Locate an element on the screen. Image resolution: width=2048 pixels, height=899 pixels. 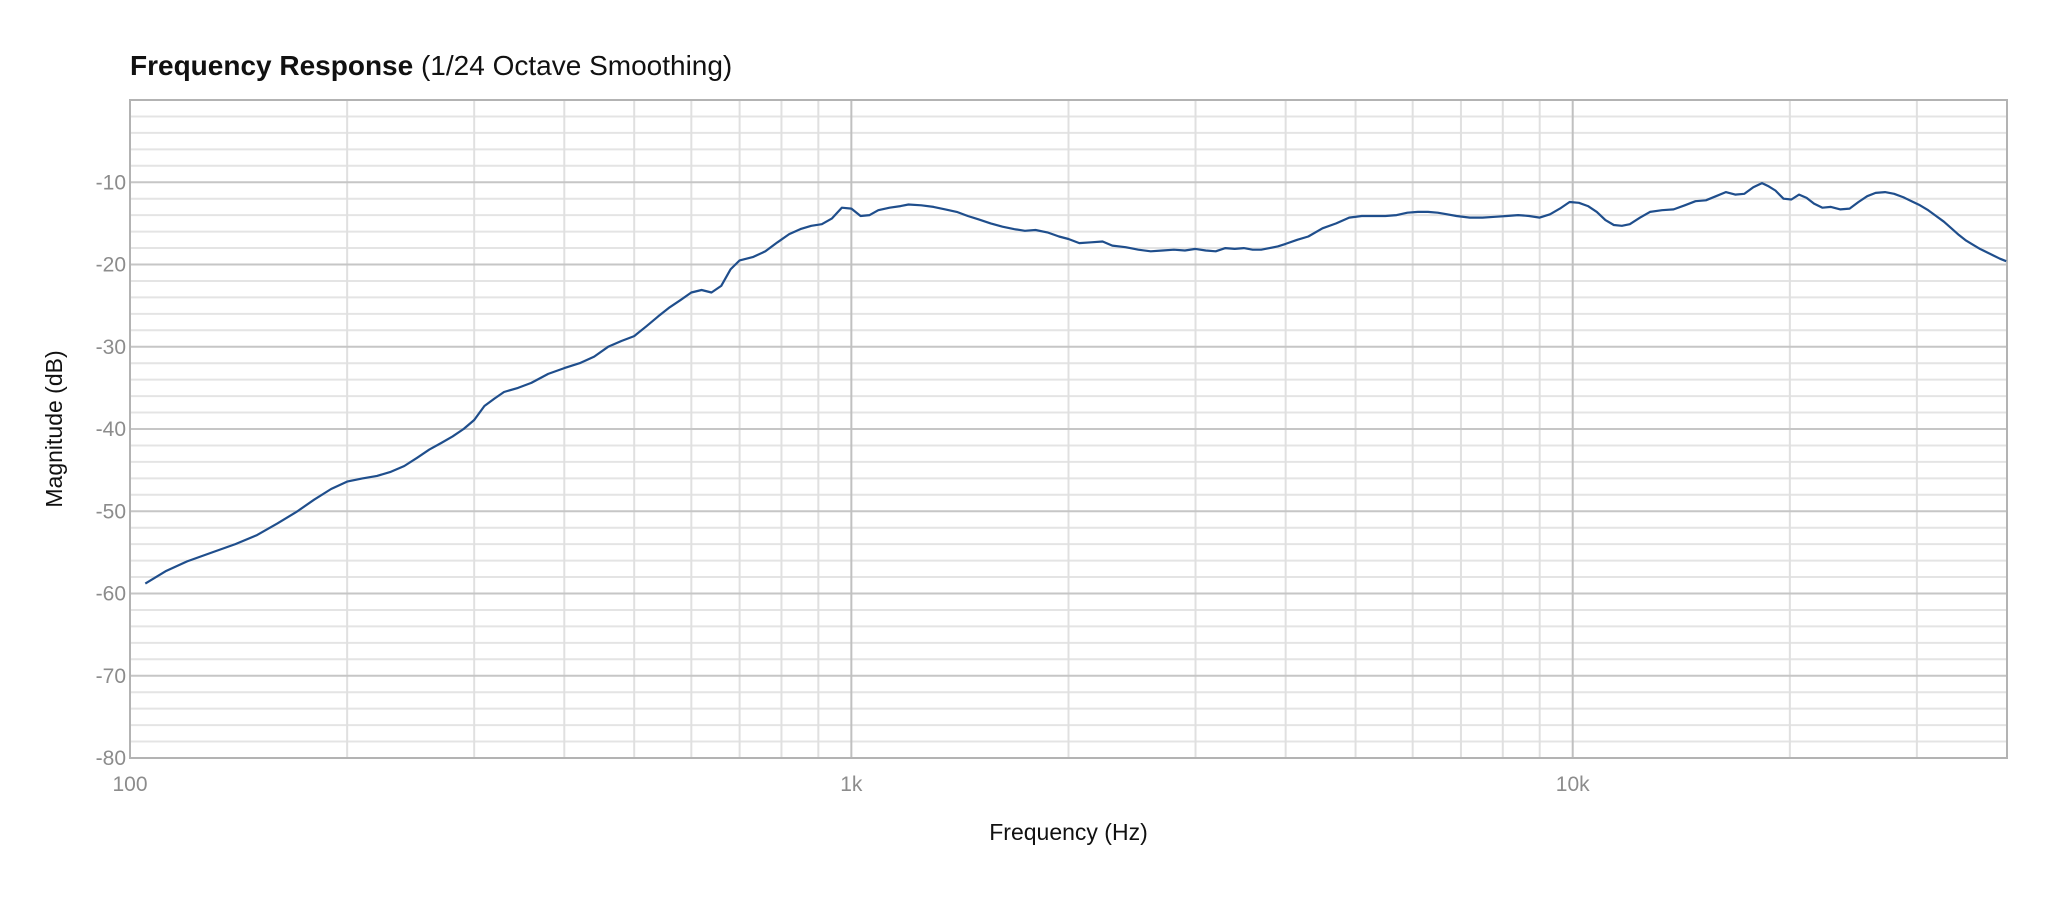
x-axis-ticks: 100 1k 10k is located at coordinates (851, 784).